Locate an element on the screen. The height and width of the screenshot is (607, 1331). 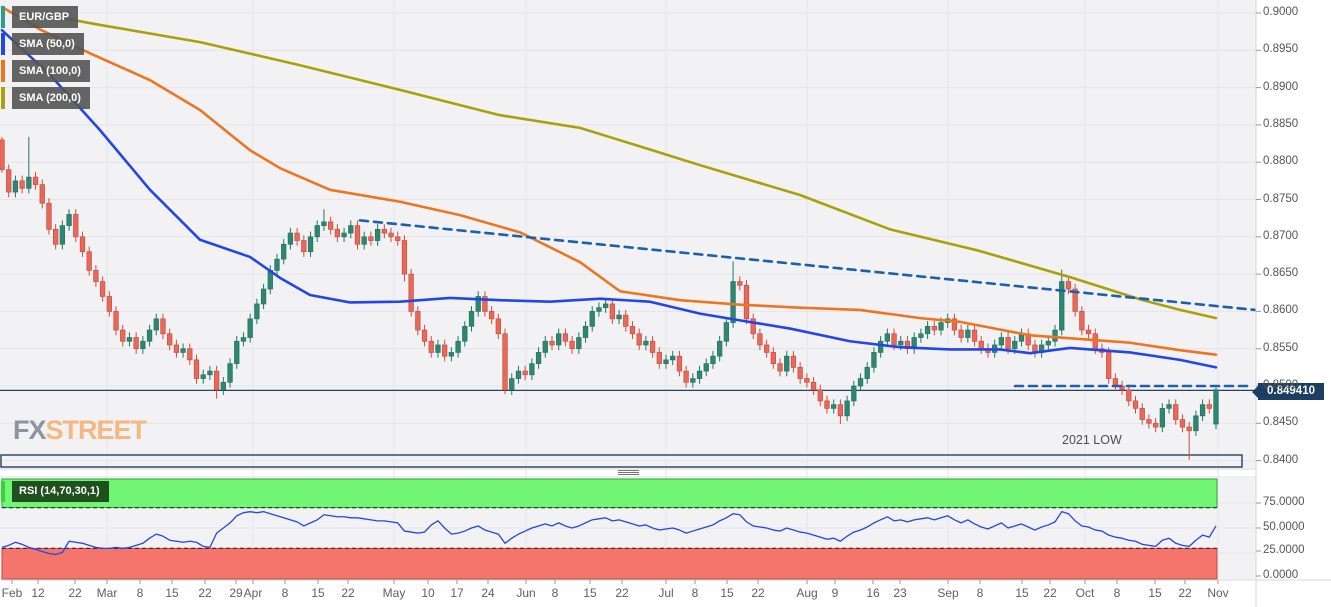
time-axis-label: 10 is located at coordinates (428, 593).